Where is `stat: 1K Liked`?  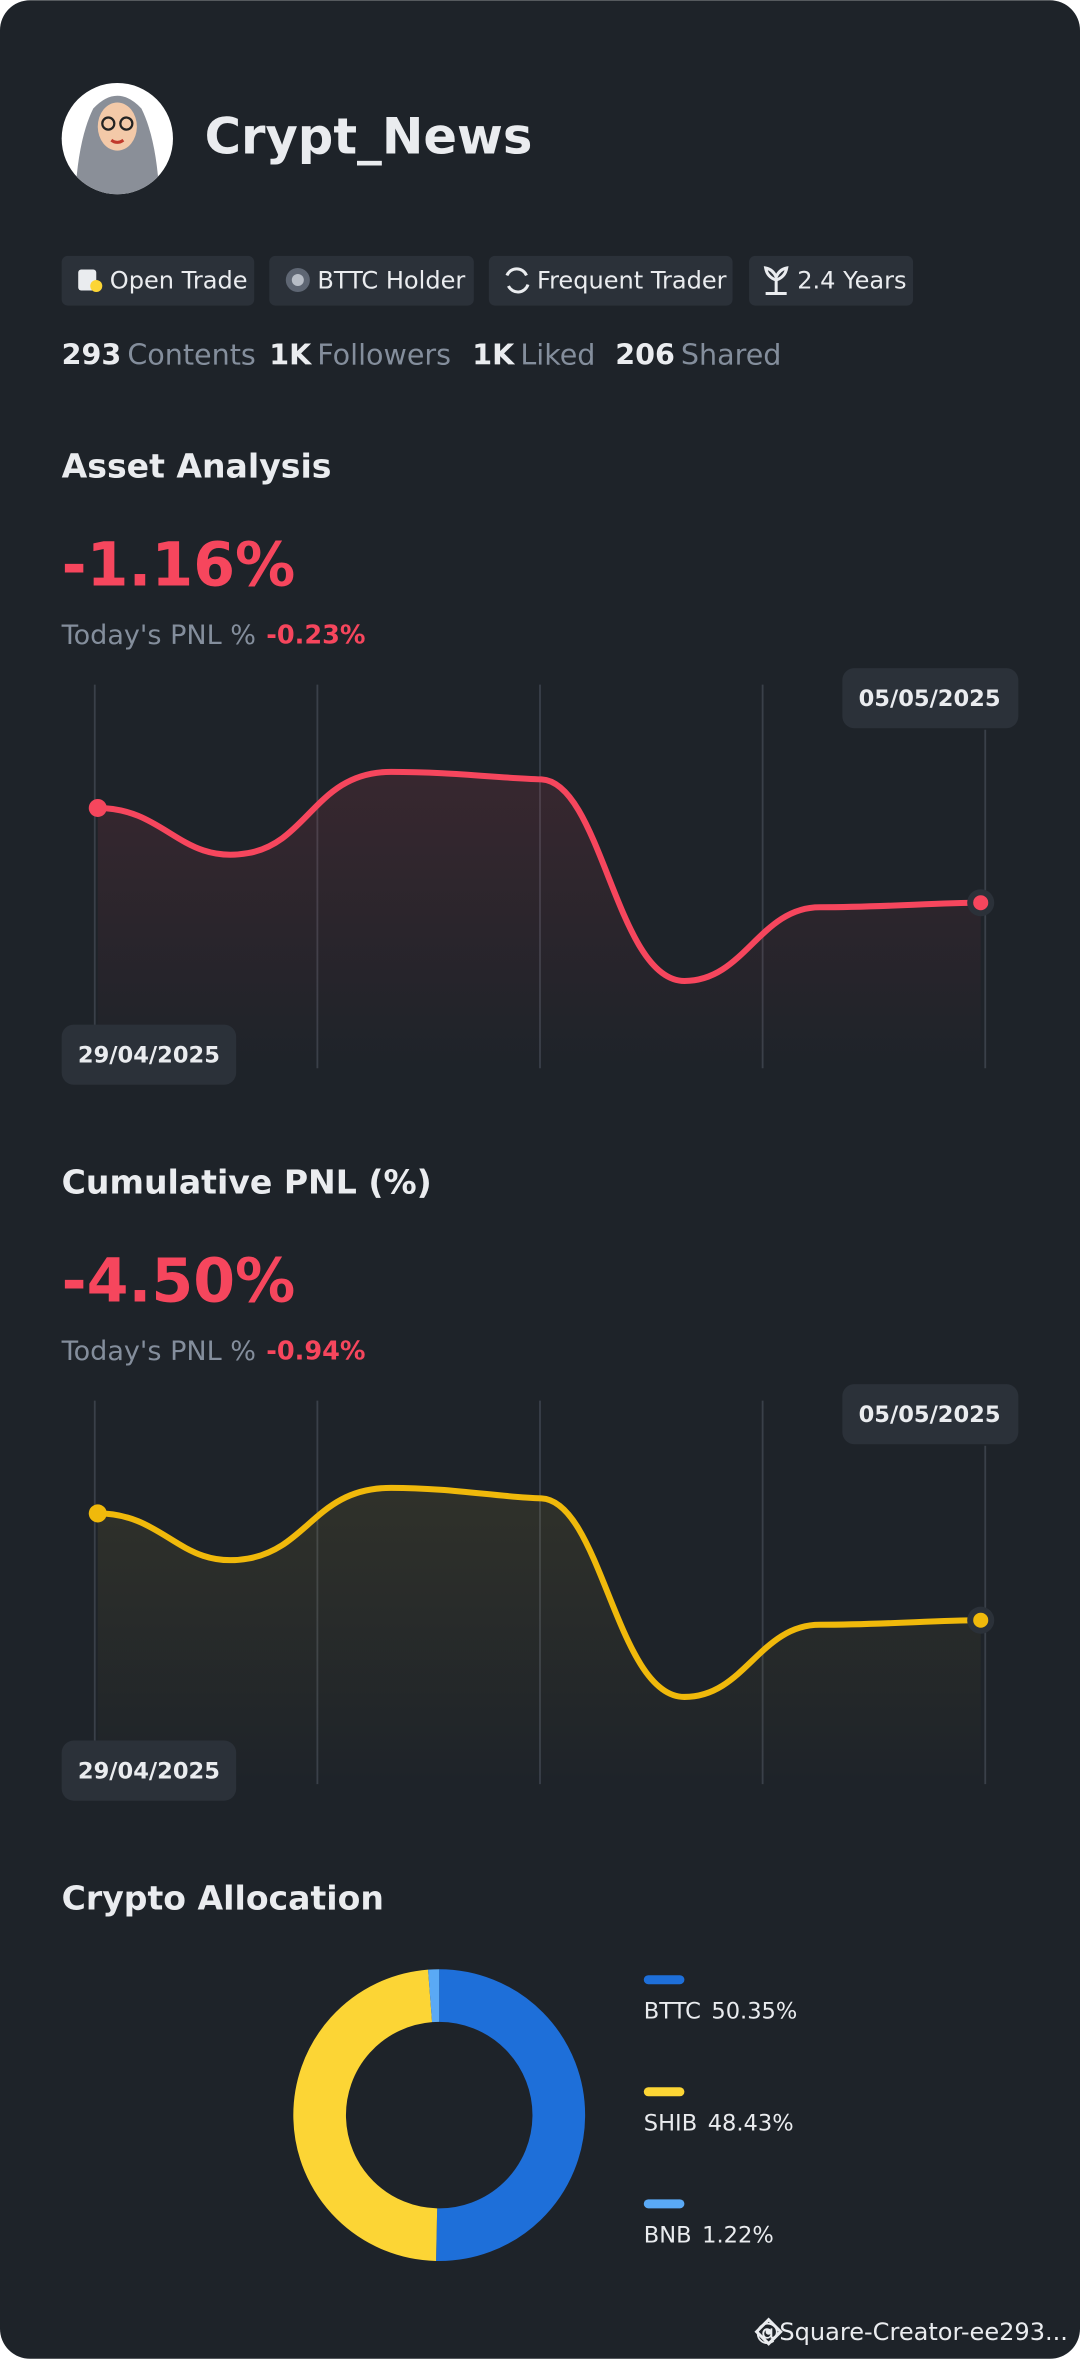
stat: 1K Liked is located at coordinates (533, 355).